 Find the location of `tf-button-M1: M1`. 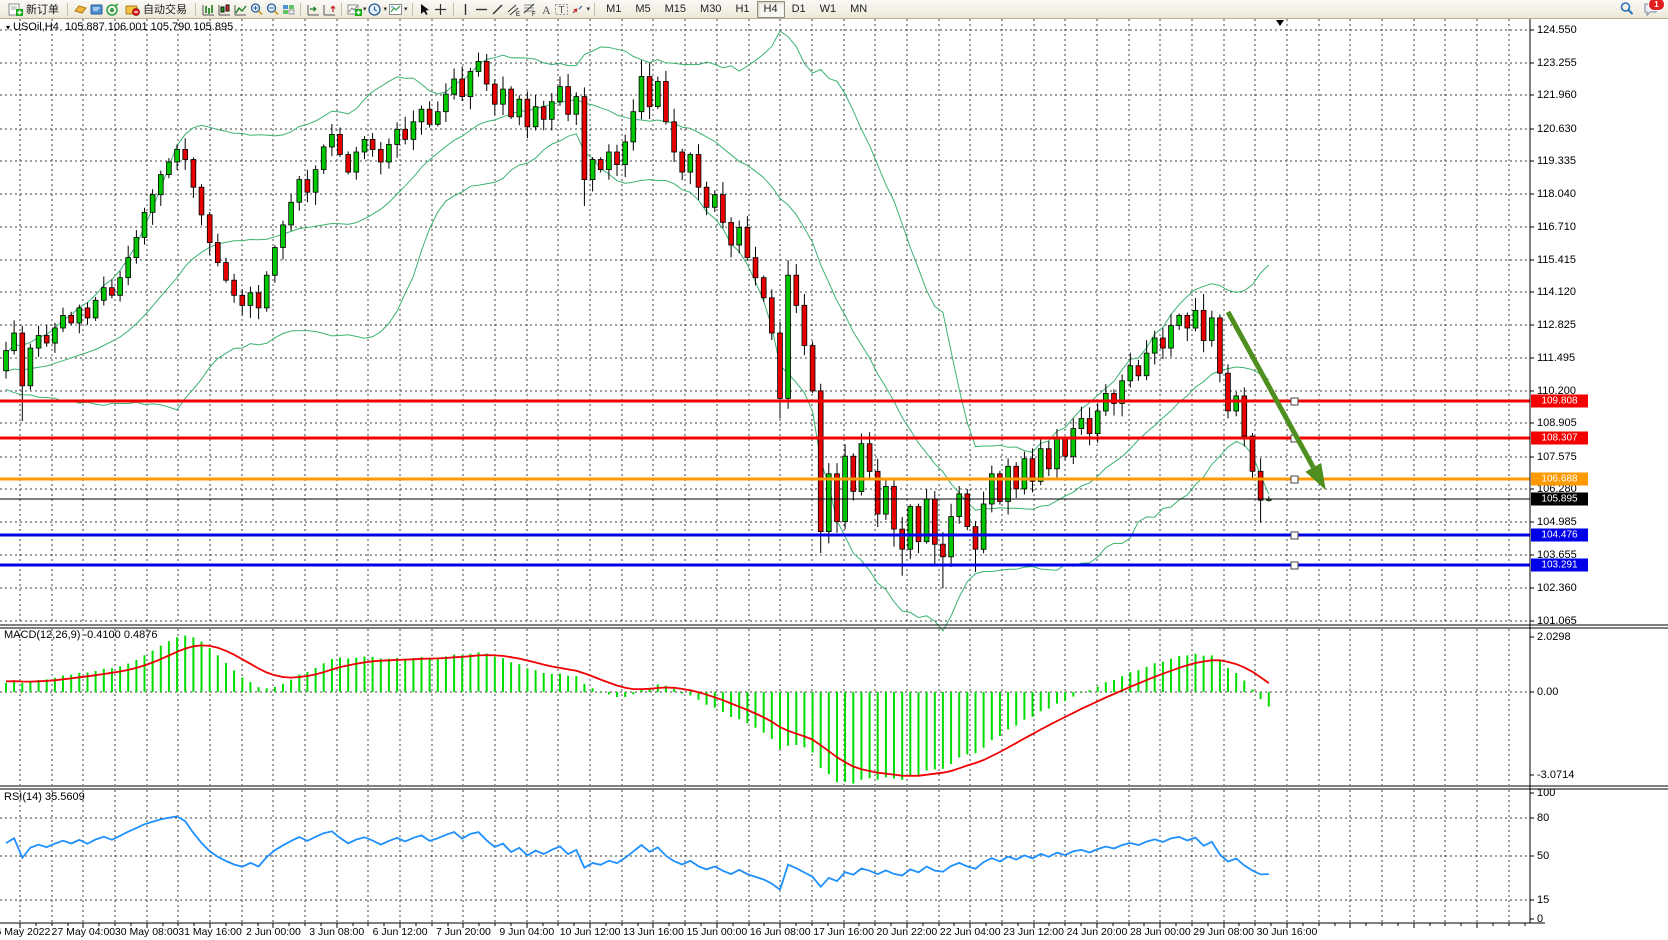

tf-button-M1: M1 is located at coordinates (614, 8).